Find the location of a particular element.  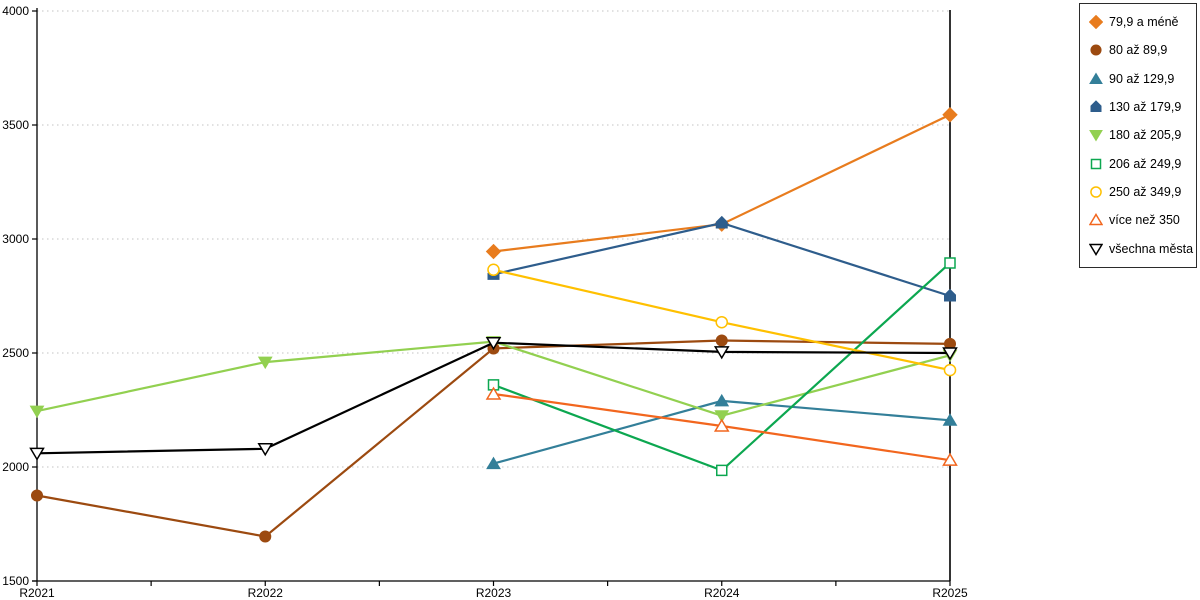

legend-item-9: všechna města is located at coordinates (1141, 249).